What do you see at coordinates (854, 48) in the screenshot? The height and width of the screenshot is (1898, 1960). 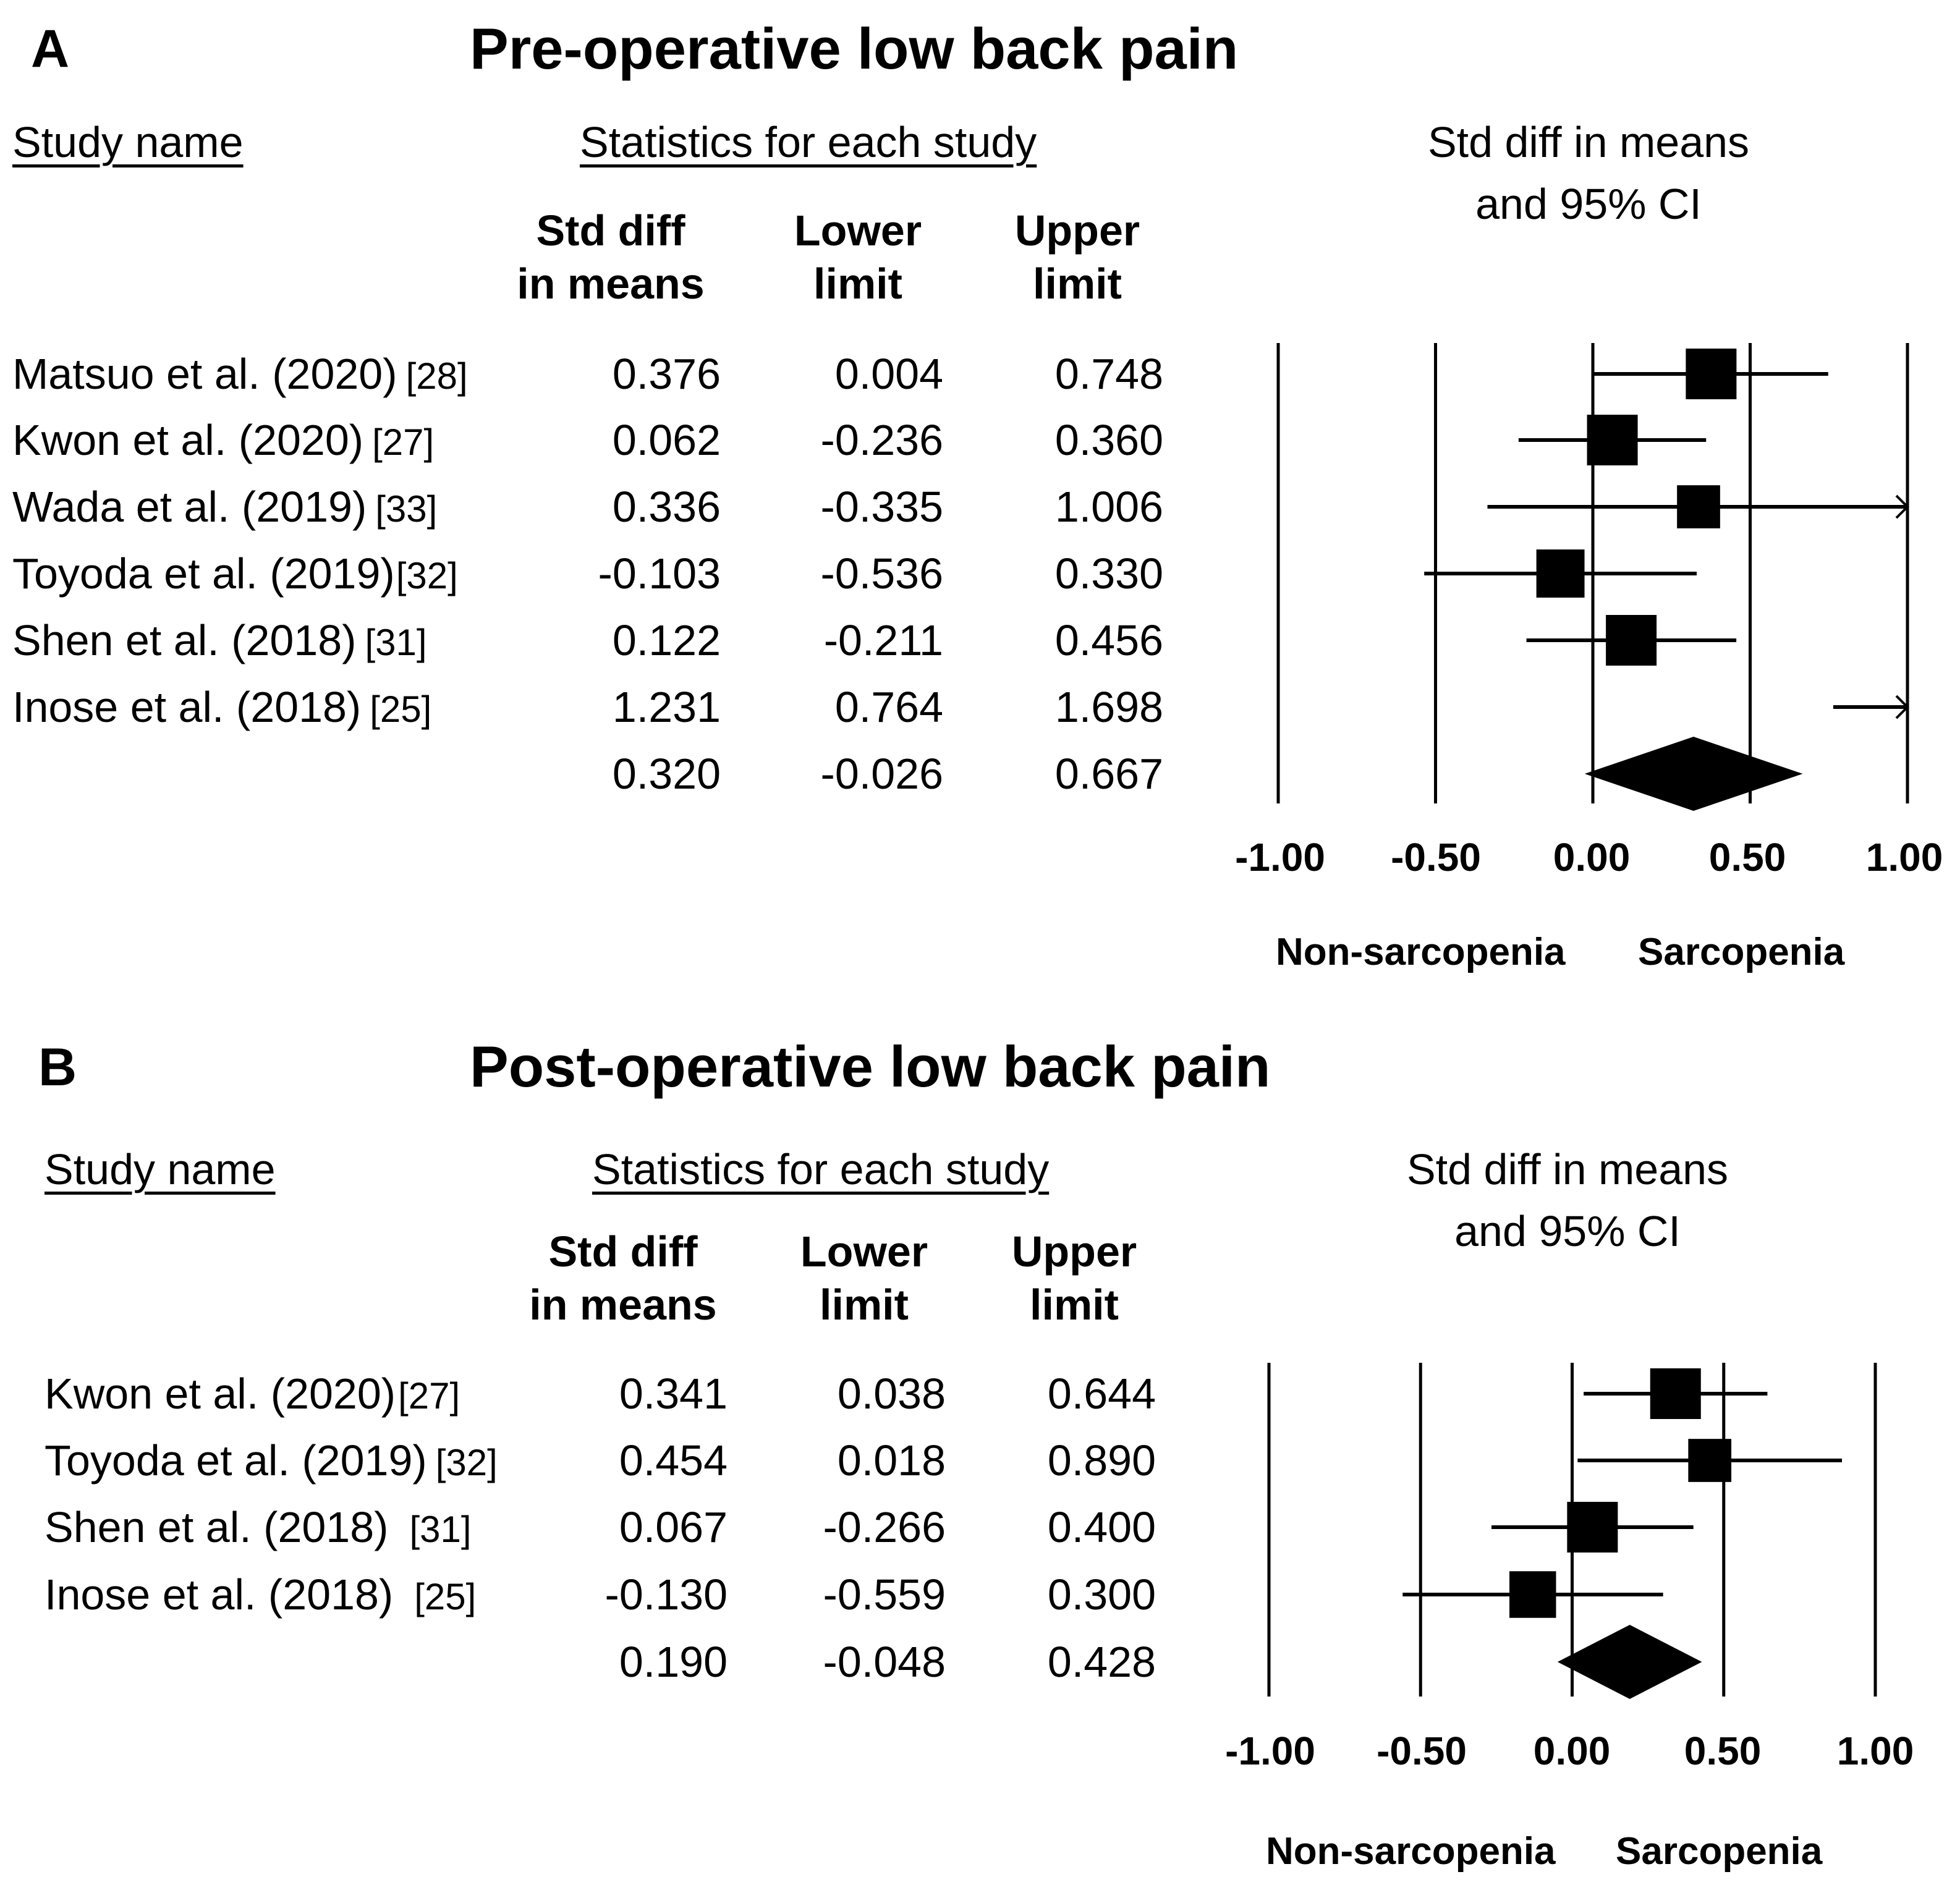 I see `panel-title: Pre-operative low back pain` at bounding box center [854, 48].